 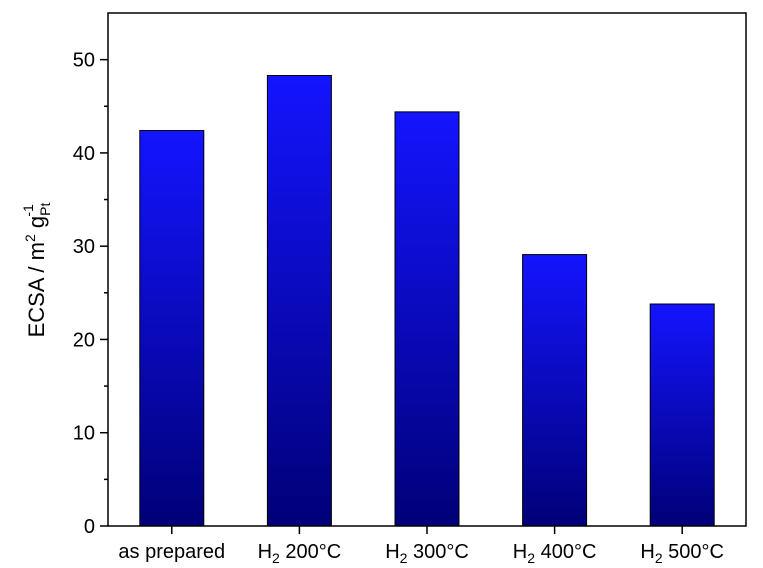 What do you see at coordinates (36, 270) in the screenshot?
I see `y-axis-title: ECSA / m2 gPt-1` at bounding box center [36, 270].